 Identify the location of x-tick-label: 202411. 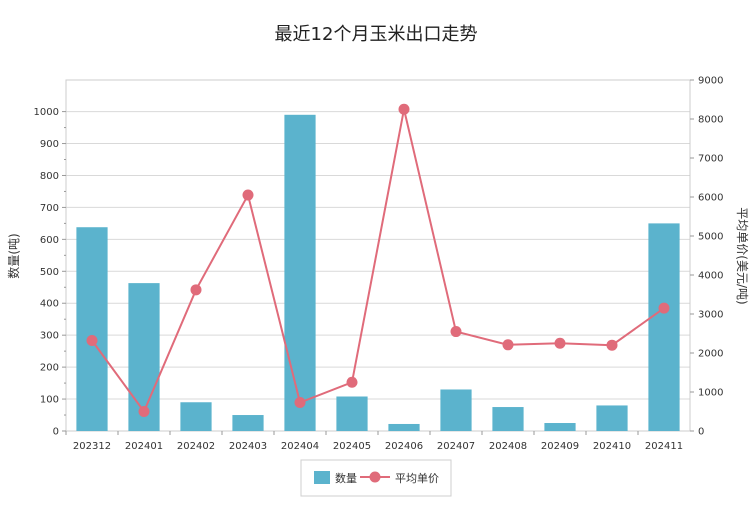
(664, 446).